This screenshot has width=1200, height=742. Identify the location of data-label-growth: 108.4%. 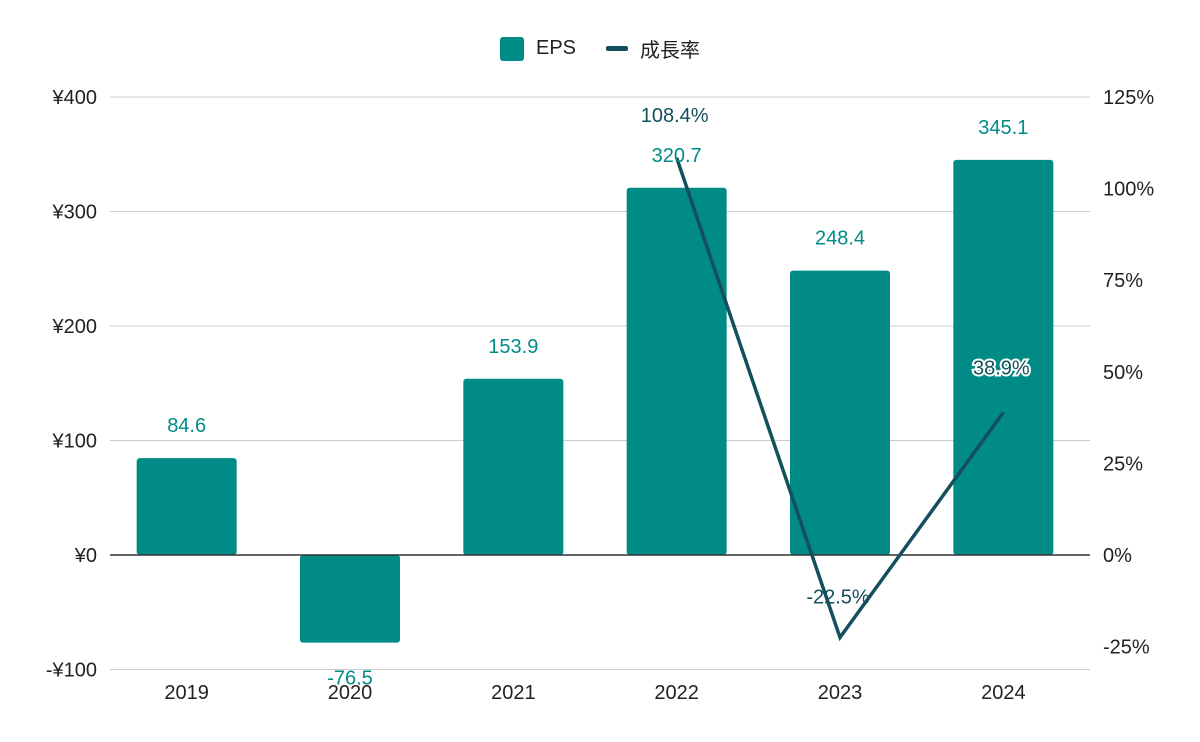
(675, 116).